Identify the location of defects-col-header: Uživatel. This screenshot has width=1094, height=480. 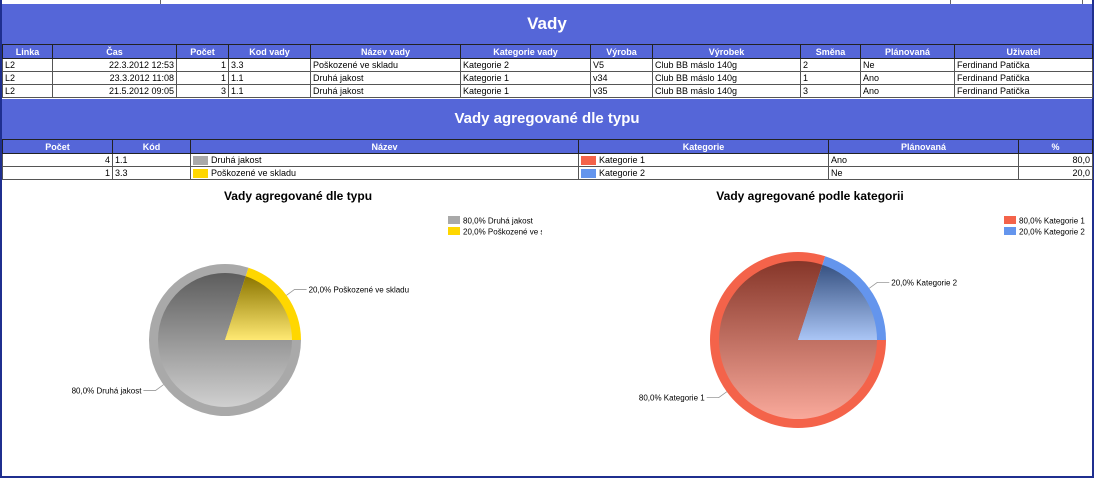
(1023, 51).